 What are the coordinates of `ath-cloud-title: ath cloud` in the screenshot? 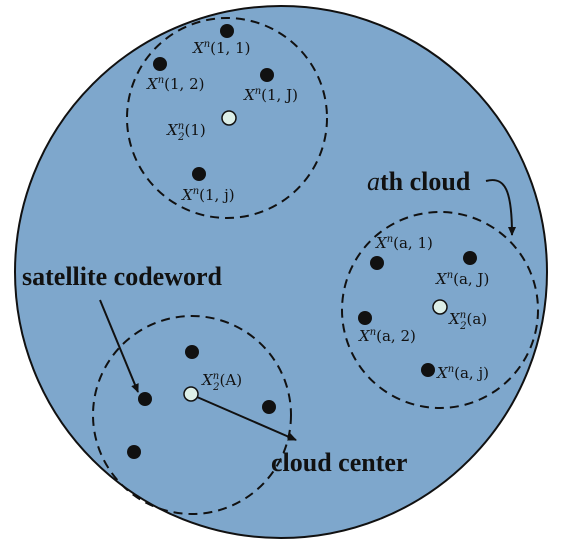 It's located at (419, 181).